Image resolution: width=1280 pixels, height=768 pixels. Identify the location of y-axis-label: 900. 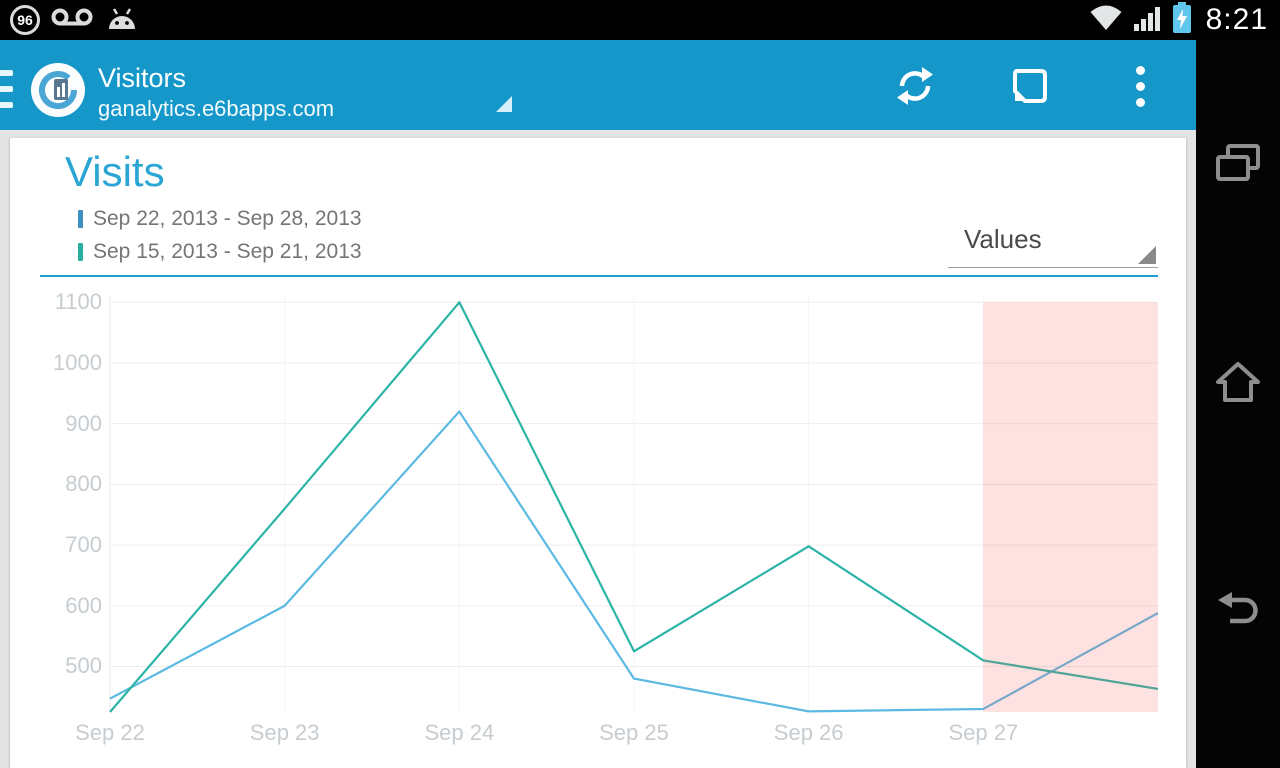
(83, 423).